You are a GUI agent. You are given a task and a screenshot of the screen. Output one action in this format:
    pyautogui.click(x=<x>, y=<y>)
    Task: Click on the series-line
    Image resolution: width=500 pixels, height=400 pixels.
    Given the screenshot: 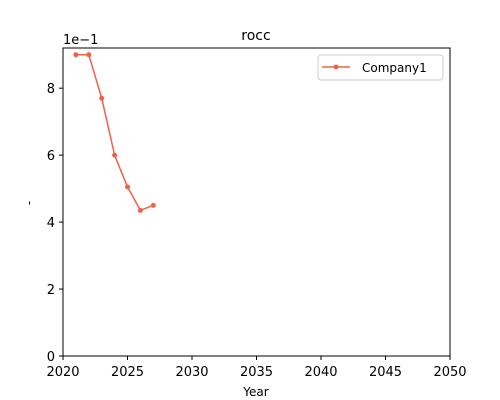 What is the action you would take?
    pyautogui.click(x=114, y=132)
    